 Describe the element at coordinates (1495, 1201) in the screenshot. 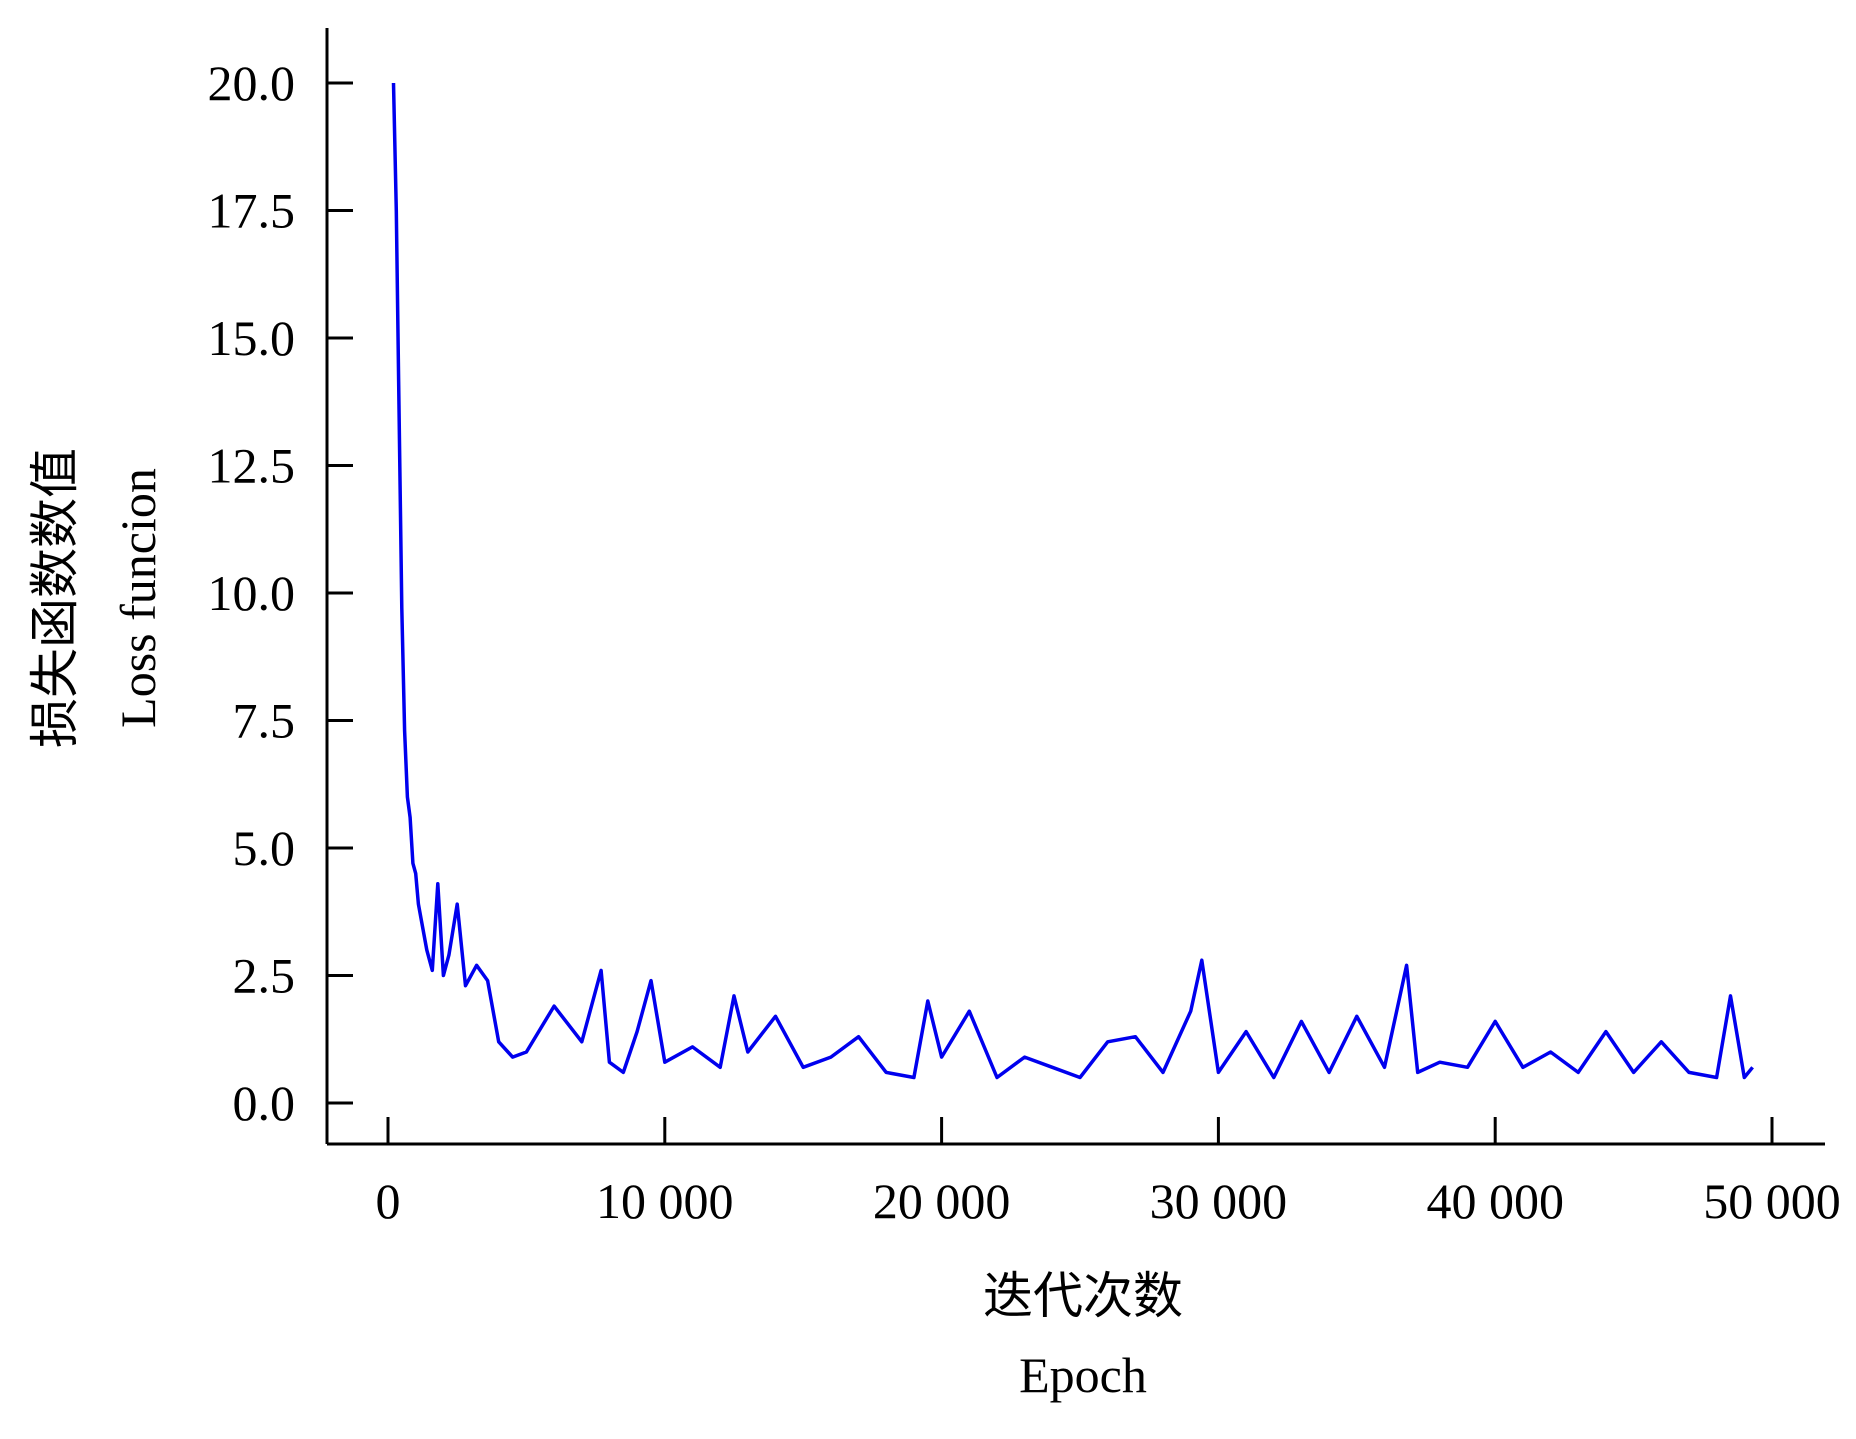

I see `x-tick-label: 40 000` at that location.